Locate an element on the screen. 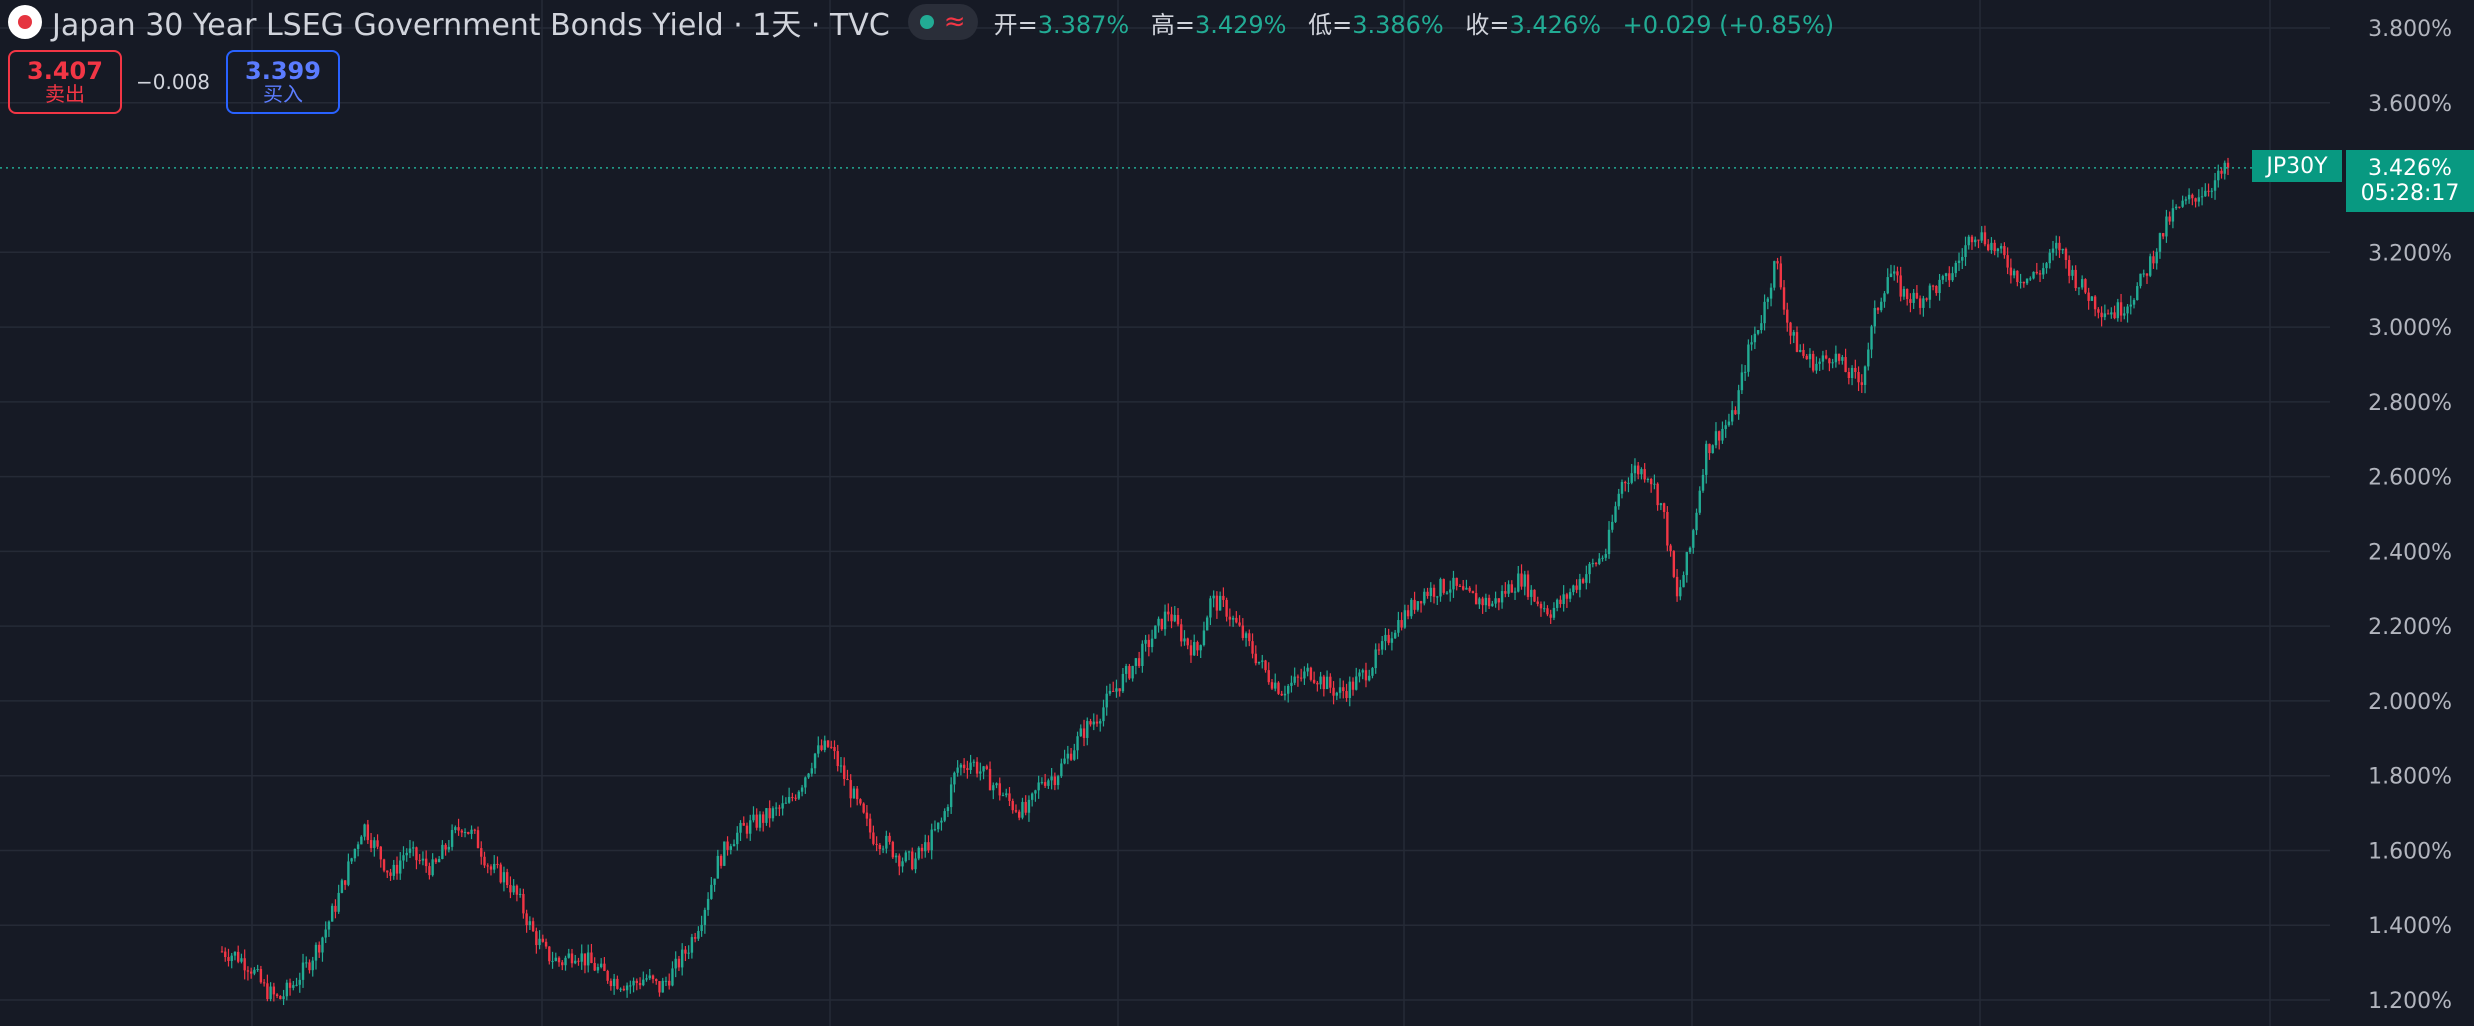 This screenshot has height=1026, width=2474. low-value: 3.386% is located at coordinates (1398, 24).